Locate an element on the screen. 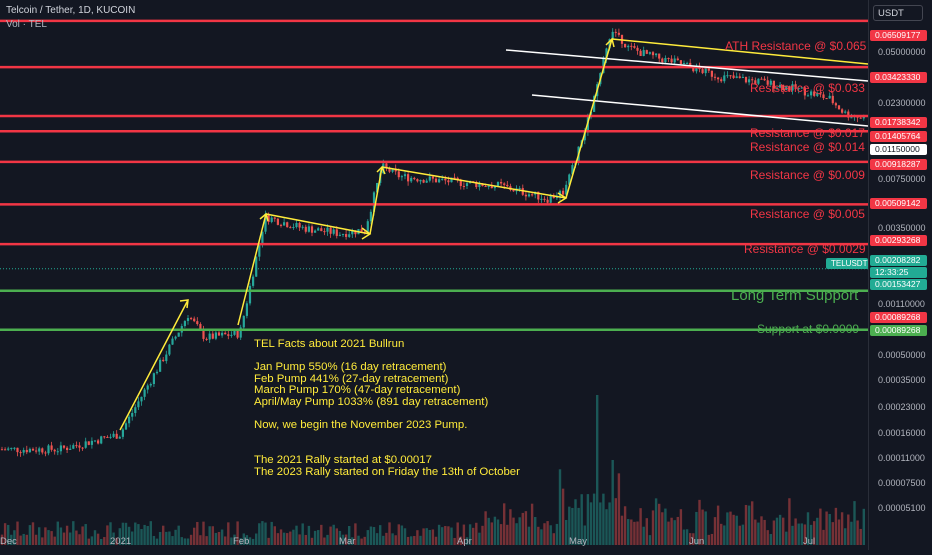  price-tick: 0.00016000 is located at coordinates (902, 433).